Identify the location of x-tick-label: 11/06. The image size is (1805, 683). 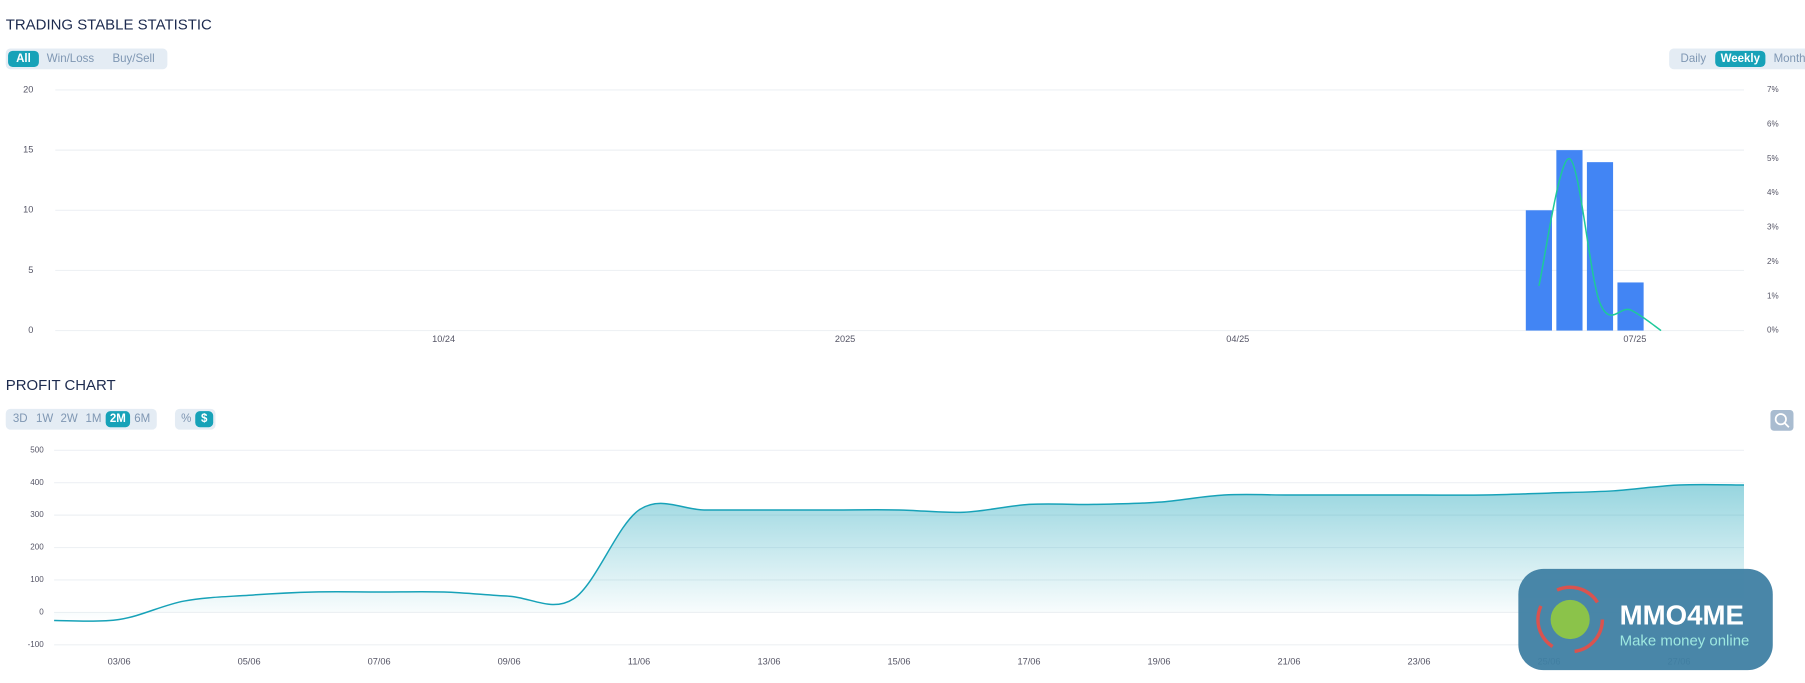
(639, 662).